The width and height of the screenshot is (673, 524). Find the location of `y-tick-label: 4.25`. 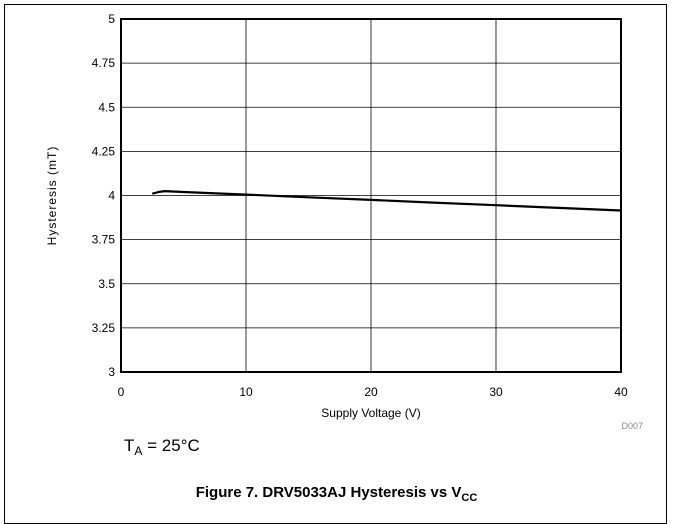

y-tick-label: 4.25 is located at coordinates (104, 151).